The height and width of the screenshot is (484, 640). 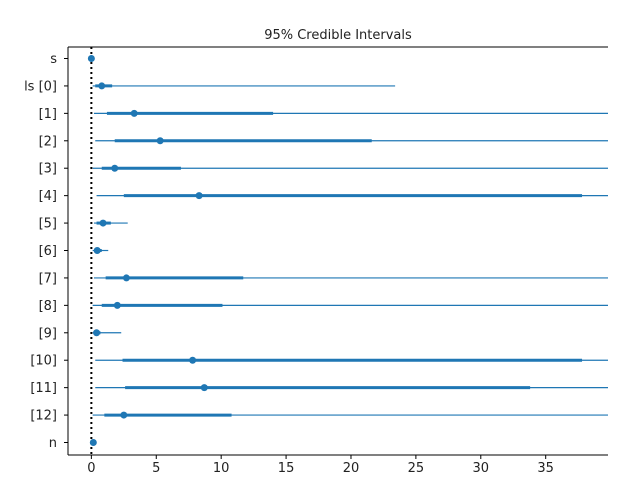 What do you see at coordinates (481, 468) in the screenshot?
I see `x-tick-label: 30` at bounding box center [481, 468].